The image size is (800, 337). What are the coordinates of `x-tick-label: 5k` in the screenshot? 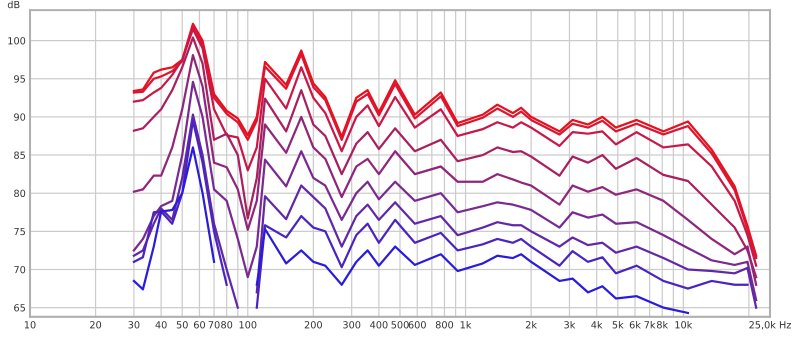 It's located at (618, 324).